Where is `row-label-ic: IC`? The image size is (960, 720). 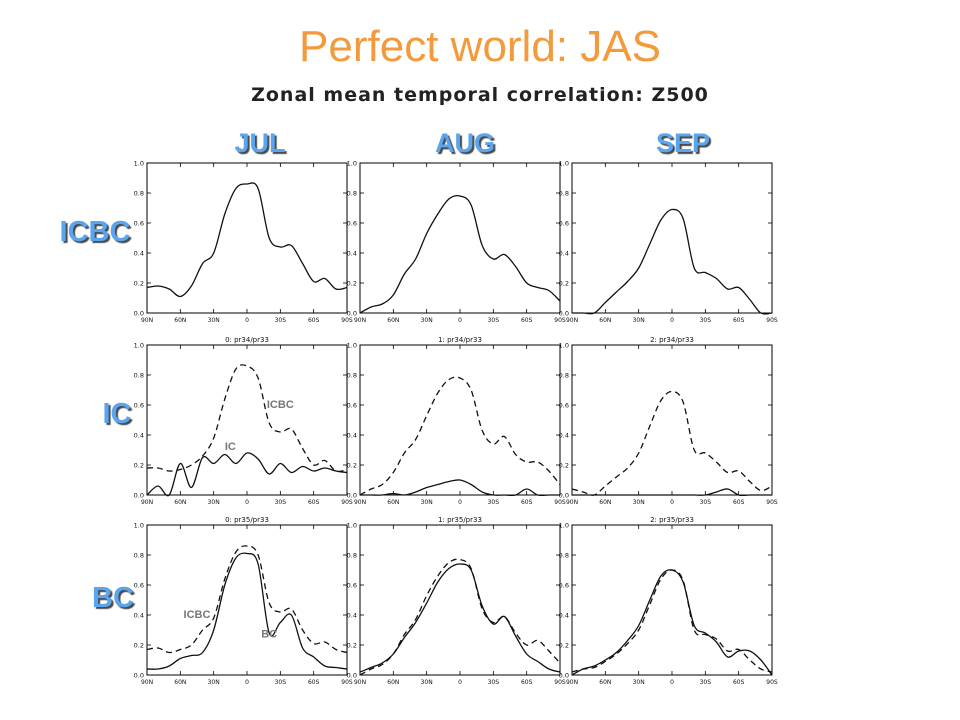
row-label-ic: IC is located at coordinates (117, 414).